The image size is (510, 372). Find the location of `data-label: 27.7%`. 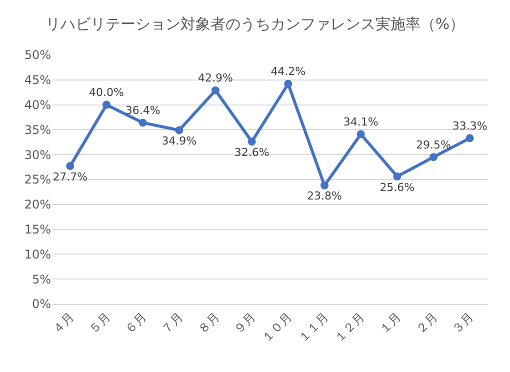

data-label: 27.7% is located at coordinates (70, 177).